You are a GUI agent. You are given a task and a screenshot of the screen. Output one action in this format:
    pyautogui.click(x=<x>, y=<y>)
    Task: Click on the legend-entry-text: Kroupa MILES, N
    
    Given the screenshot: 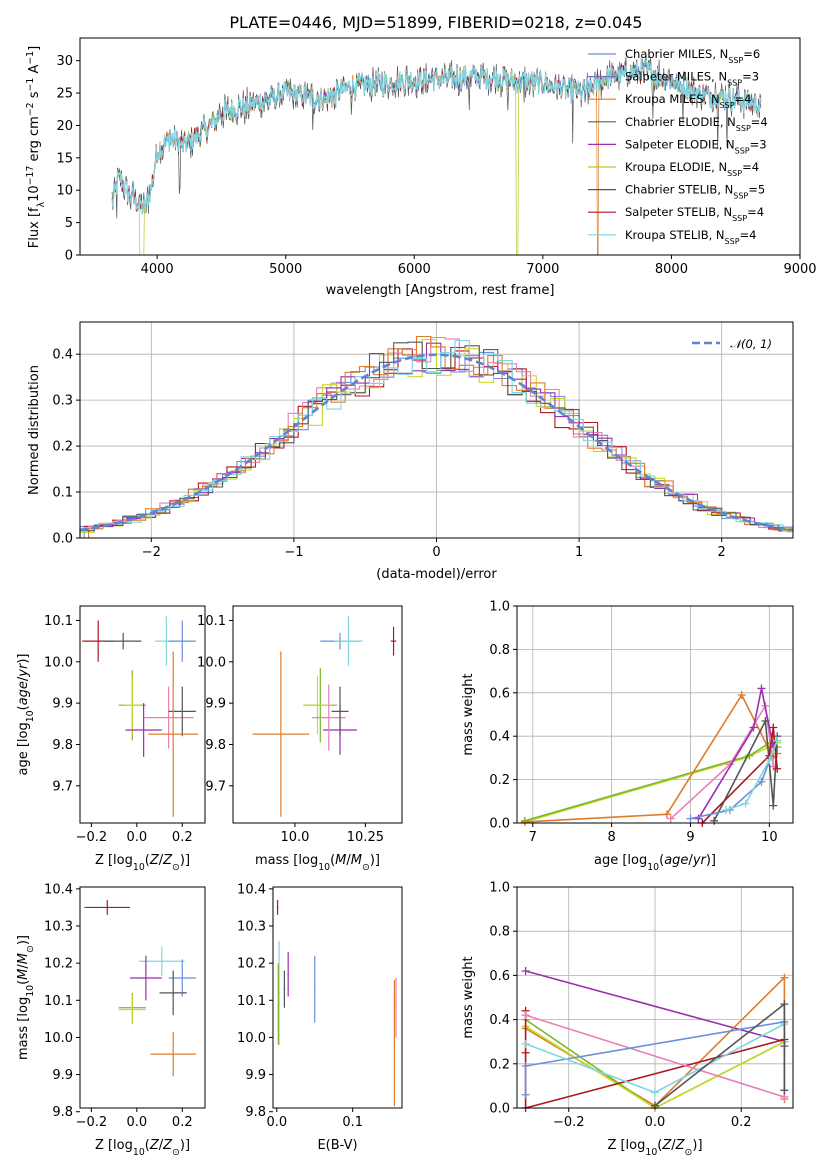 What is the action you would take?
    pyautogui.click(x=672, y=99)
    